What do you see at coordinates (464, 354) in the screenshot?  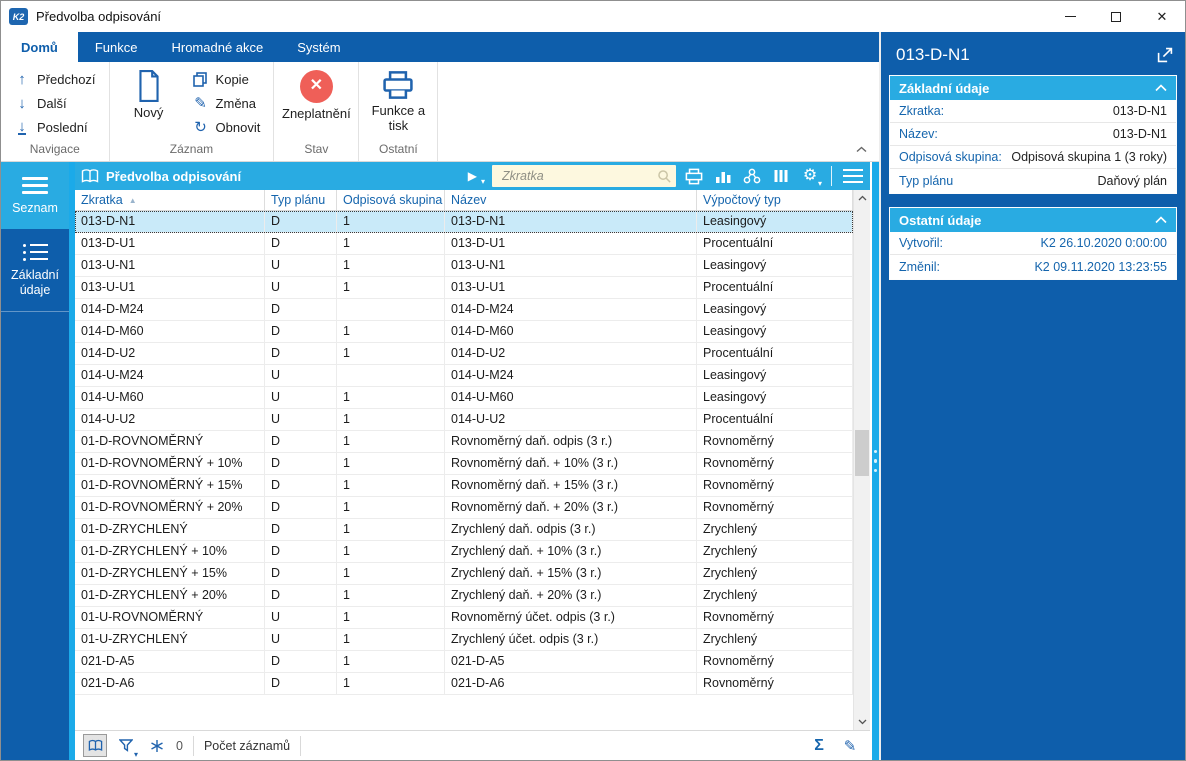 I see `table-row: 014-D-U2 D 1 014-D-U2 Procentuální` at bounding box center [464, 354].